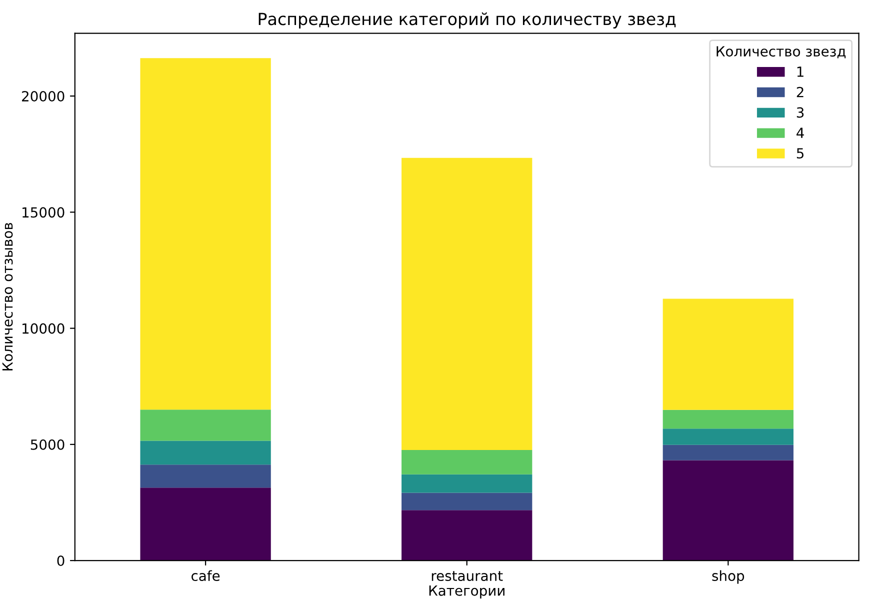  I want to click on chart-title: Распределение категорий по количеству звезд, so click(467, 20).